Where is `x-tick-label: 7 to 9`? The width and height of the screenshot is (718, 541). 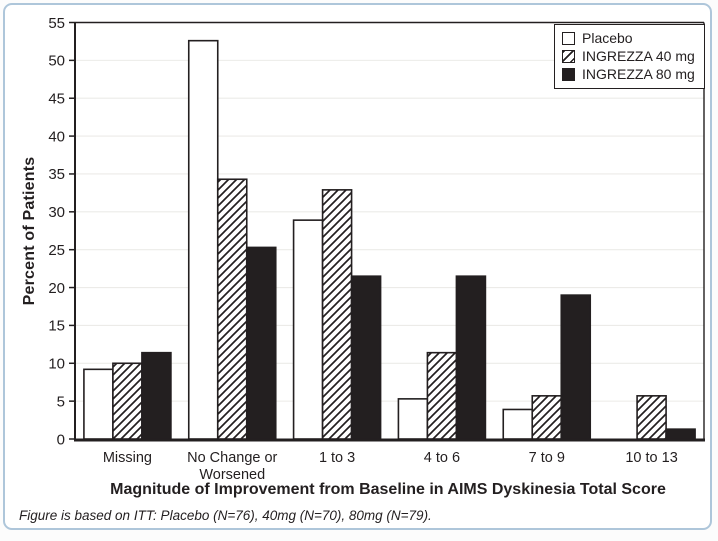 x-tick-label: 7 to 9 is located at coordinates (547, 458).